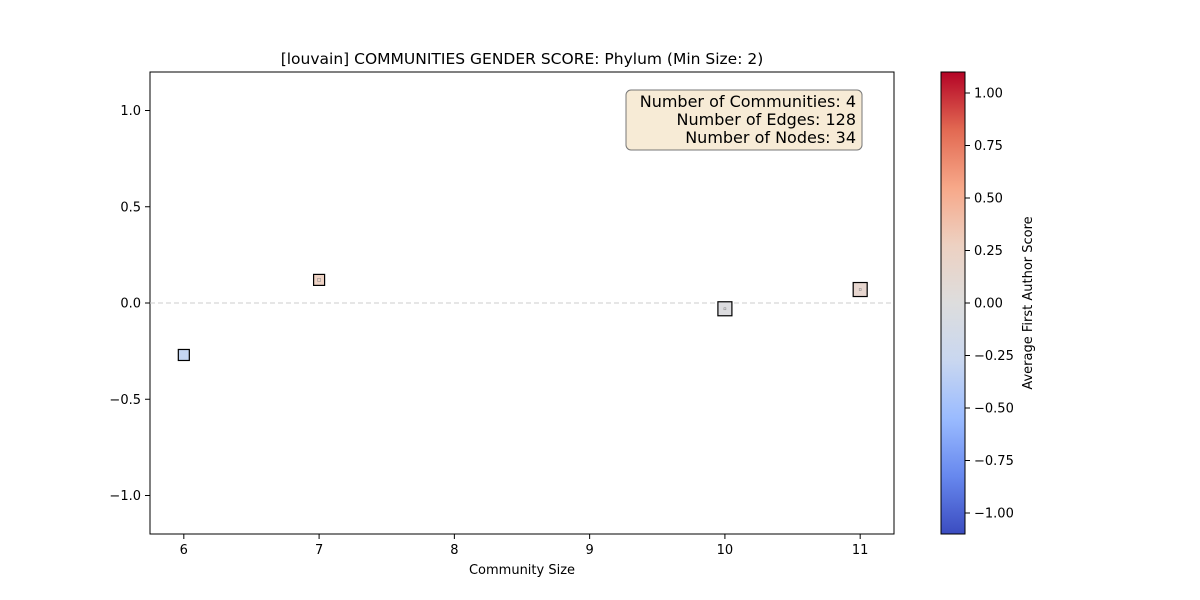 Image resolution: width=1200 pixels, height=600 pixels. I want to click on y-tick-label: −0.5, so click(125, 400).